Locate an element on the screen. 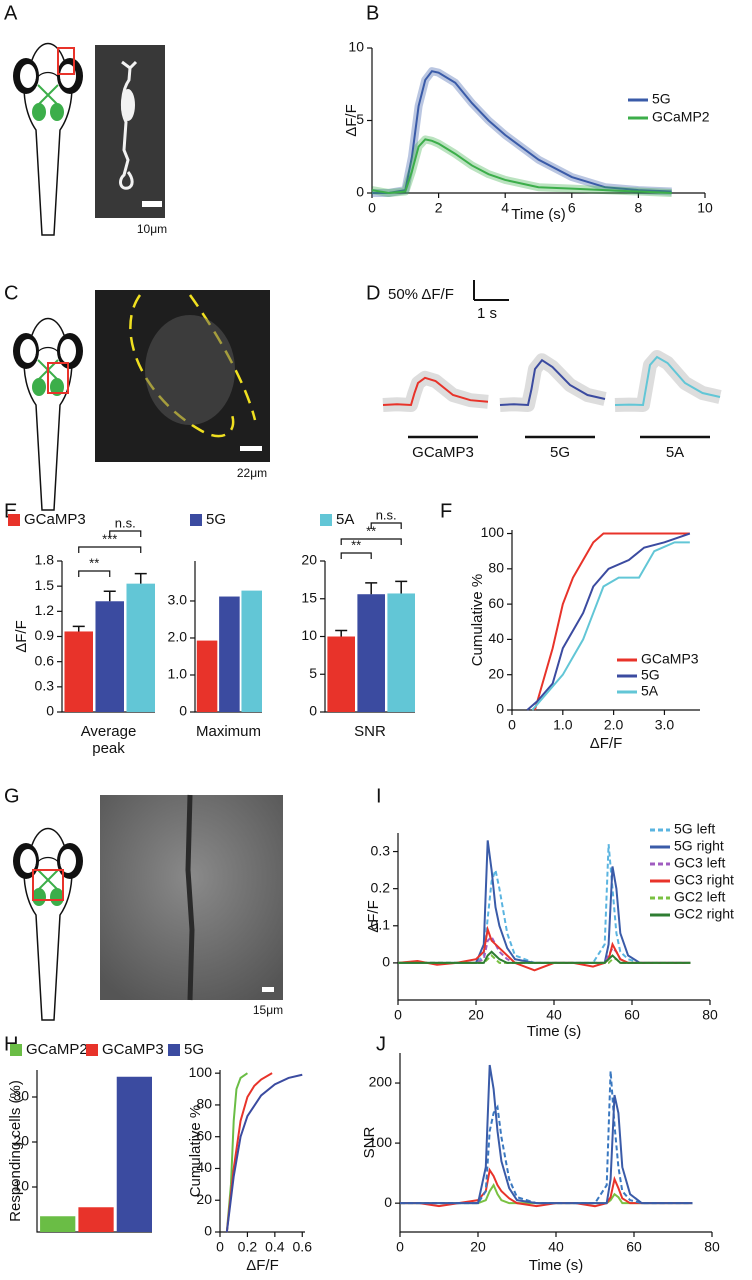 The image size is (752, 1280). x-tick-label: 1.0 is located at coordinates (563, 725).